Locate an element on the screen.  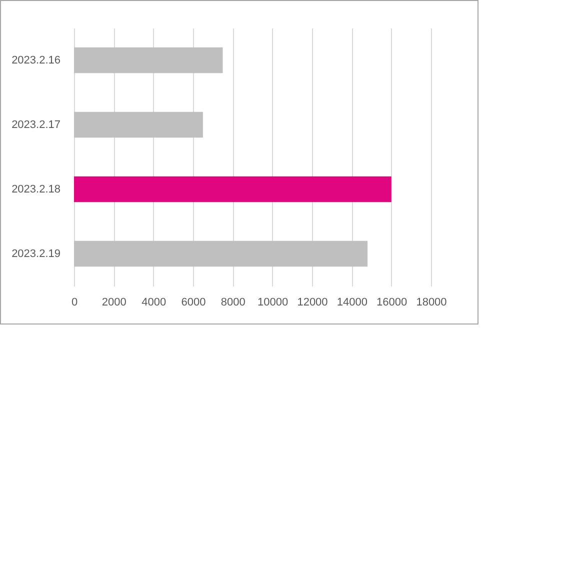
x-tick-label: 2000 is located at coordinates (114, 302).